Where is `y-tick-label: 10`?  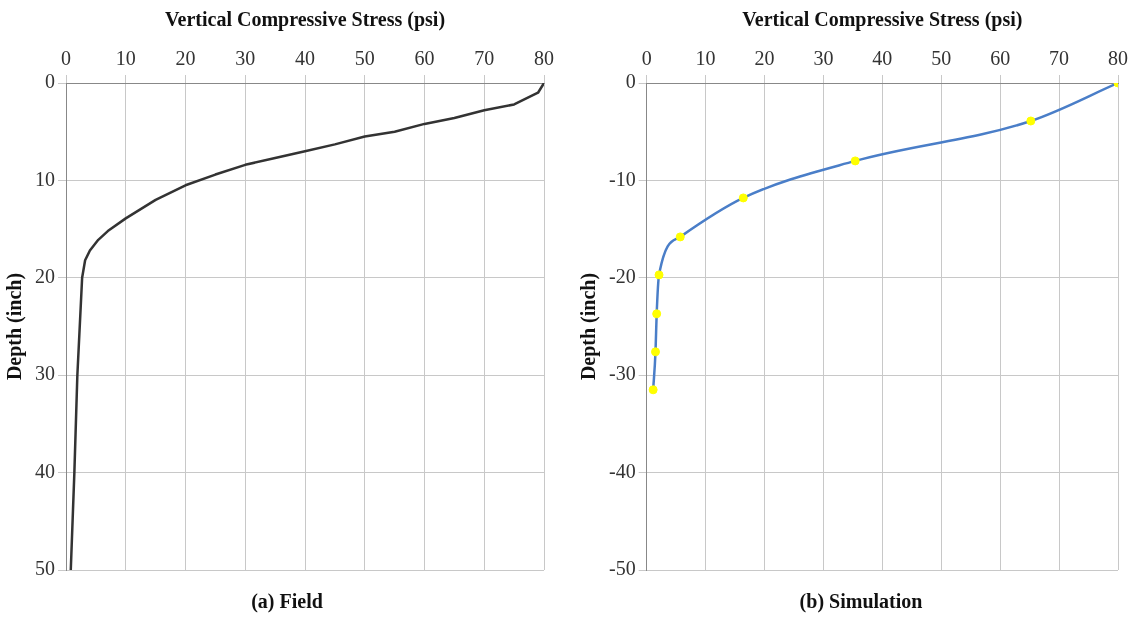 y-tick-label: 10 is located at coordinates (45, 178).